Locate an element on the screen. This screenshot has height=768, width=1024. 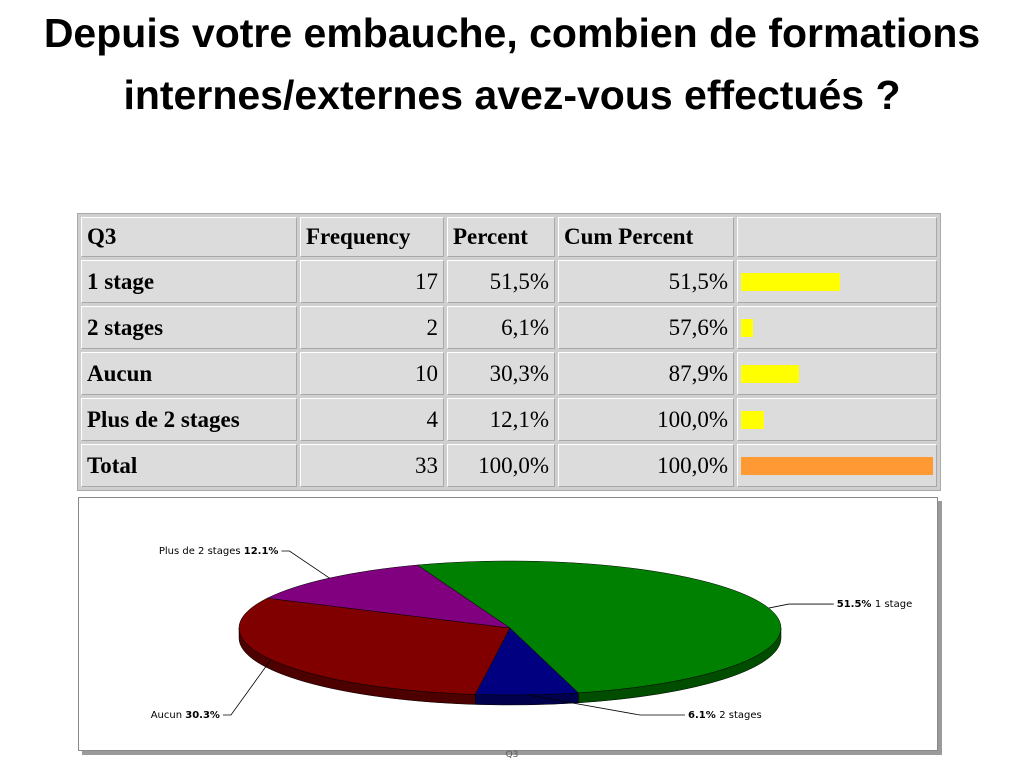
header-percent: Percent is located at coordinates (501, 237).